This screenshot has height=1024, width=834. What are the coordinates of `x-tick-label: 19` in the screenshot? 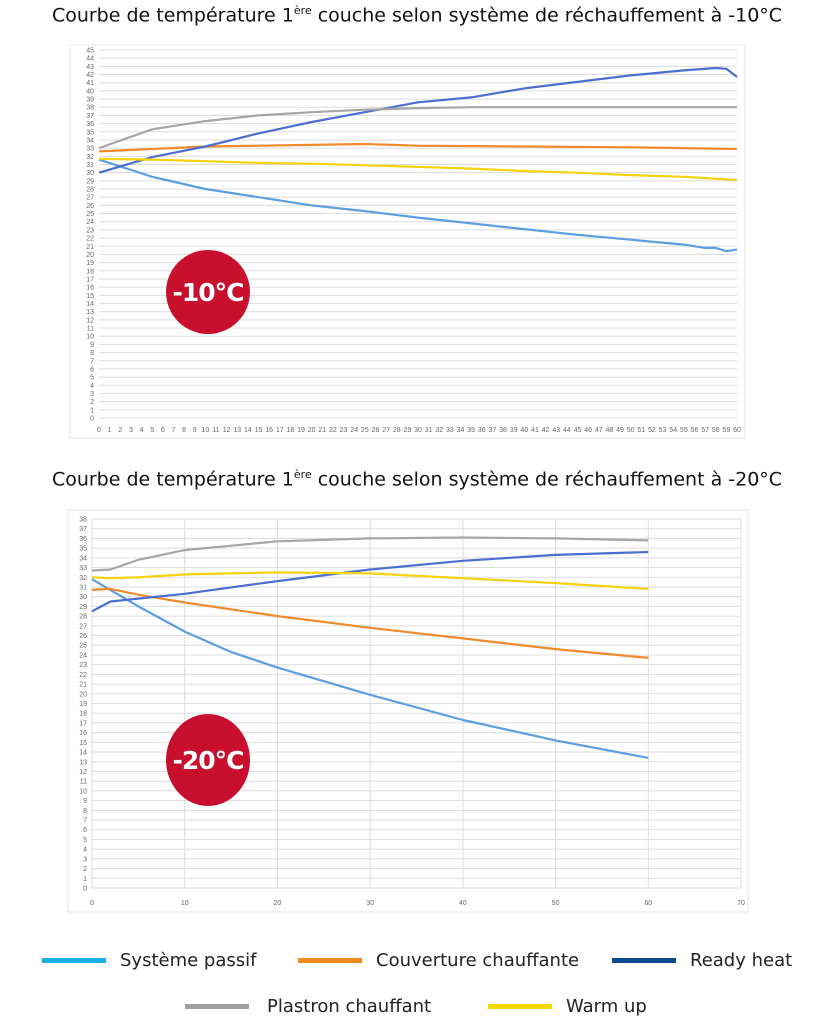 It's located at (301, 430).